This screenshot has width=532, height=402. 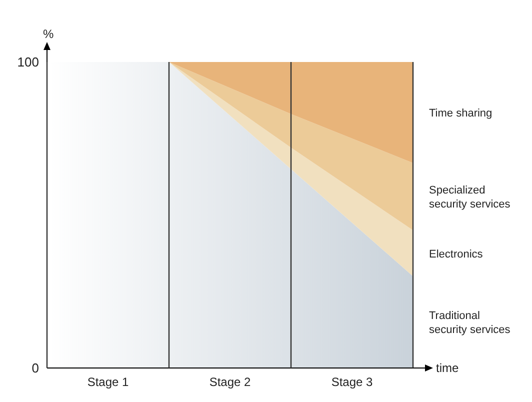 What do you see at coordinates (35, 368) in the screenshot?
I see `y-tick-label: 0` at bounding box center [35, 368].